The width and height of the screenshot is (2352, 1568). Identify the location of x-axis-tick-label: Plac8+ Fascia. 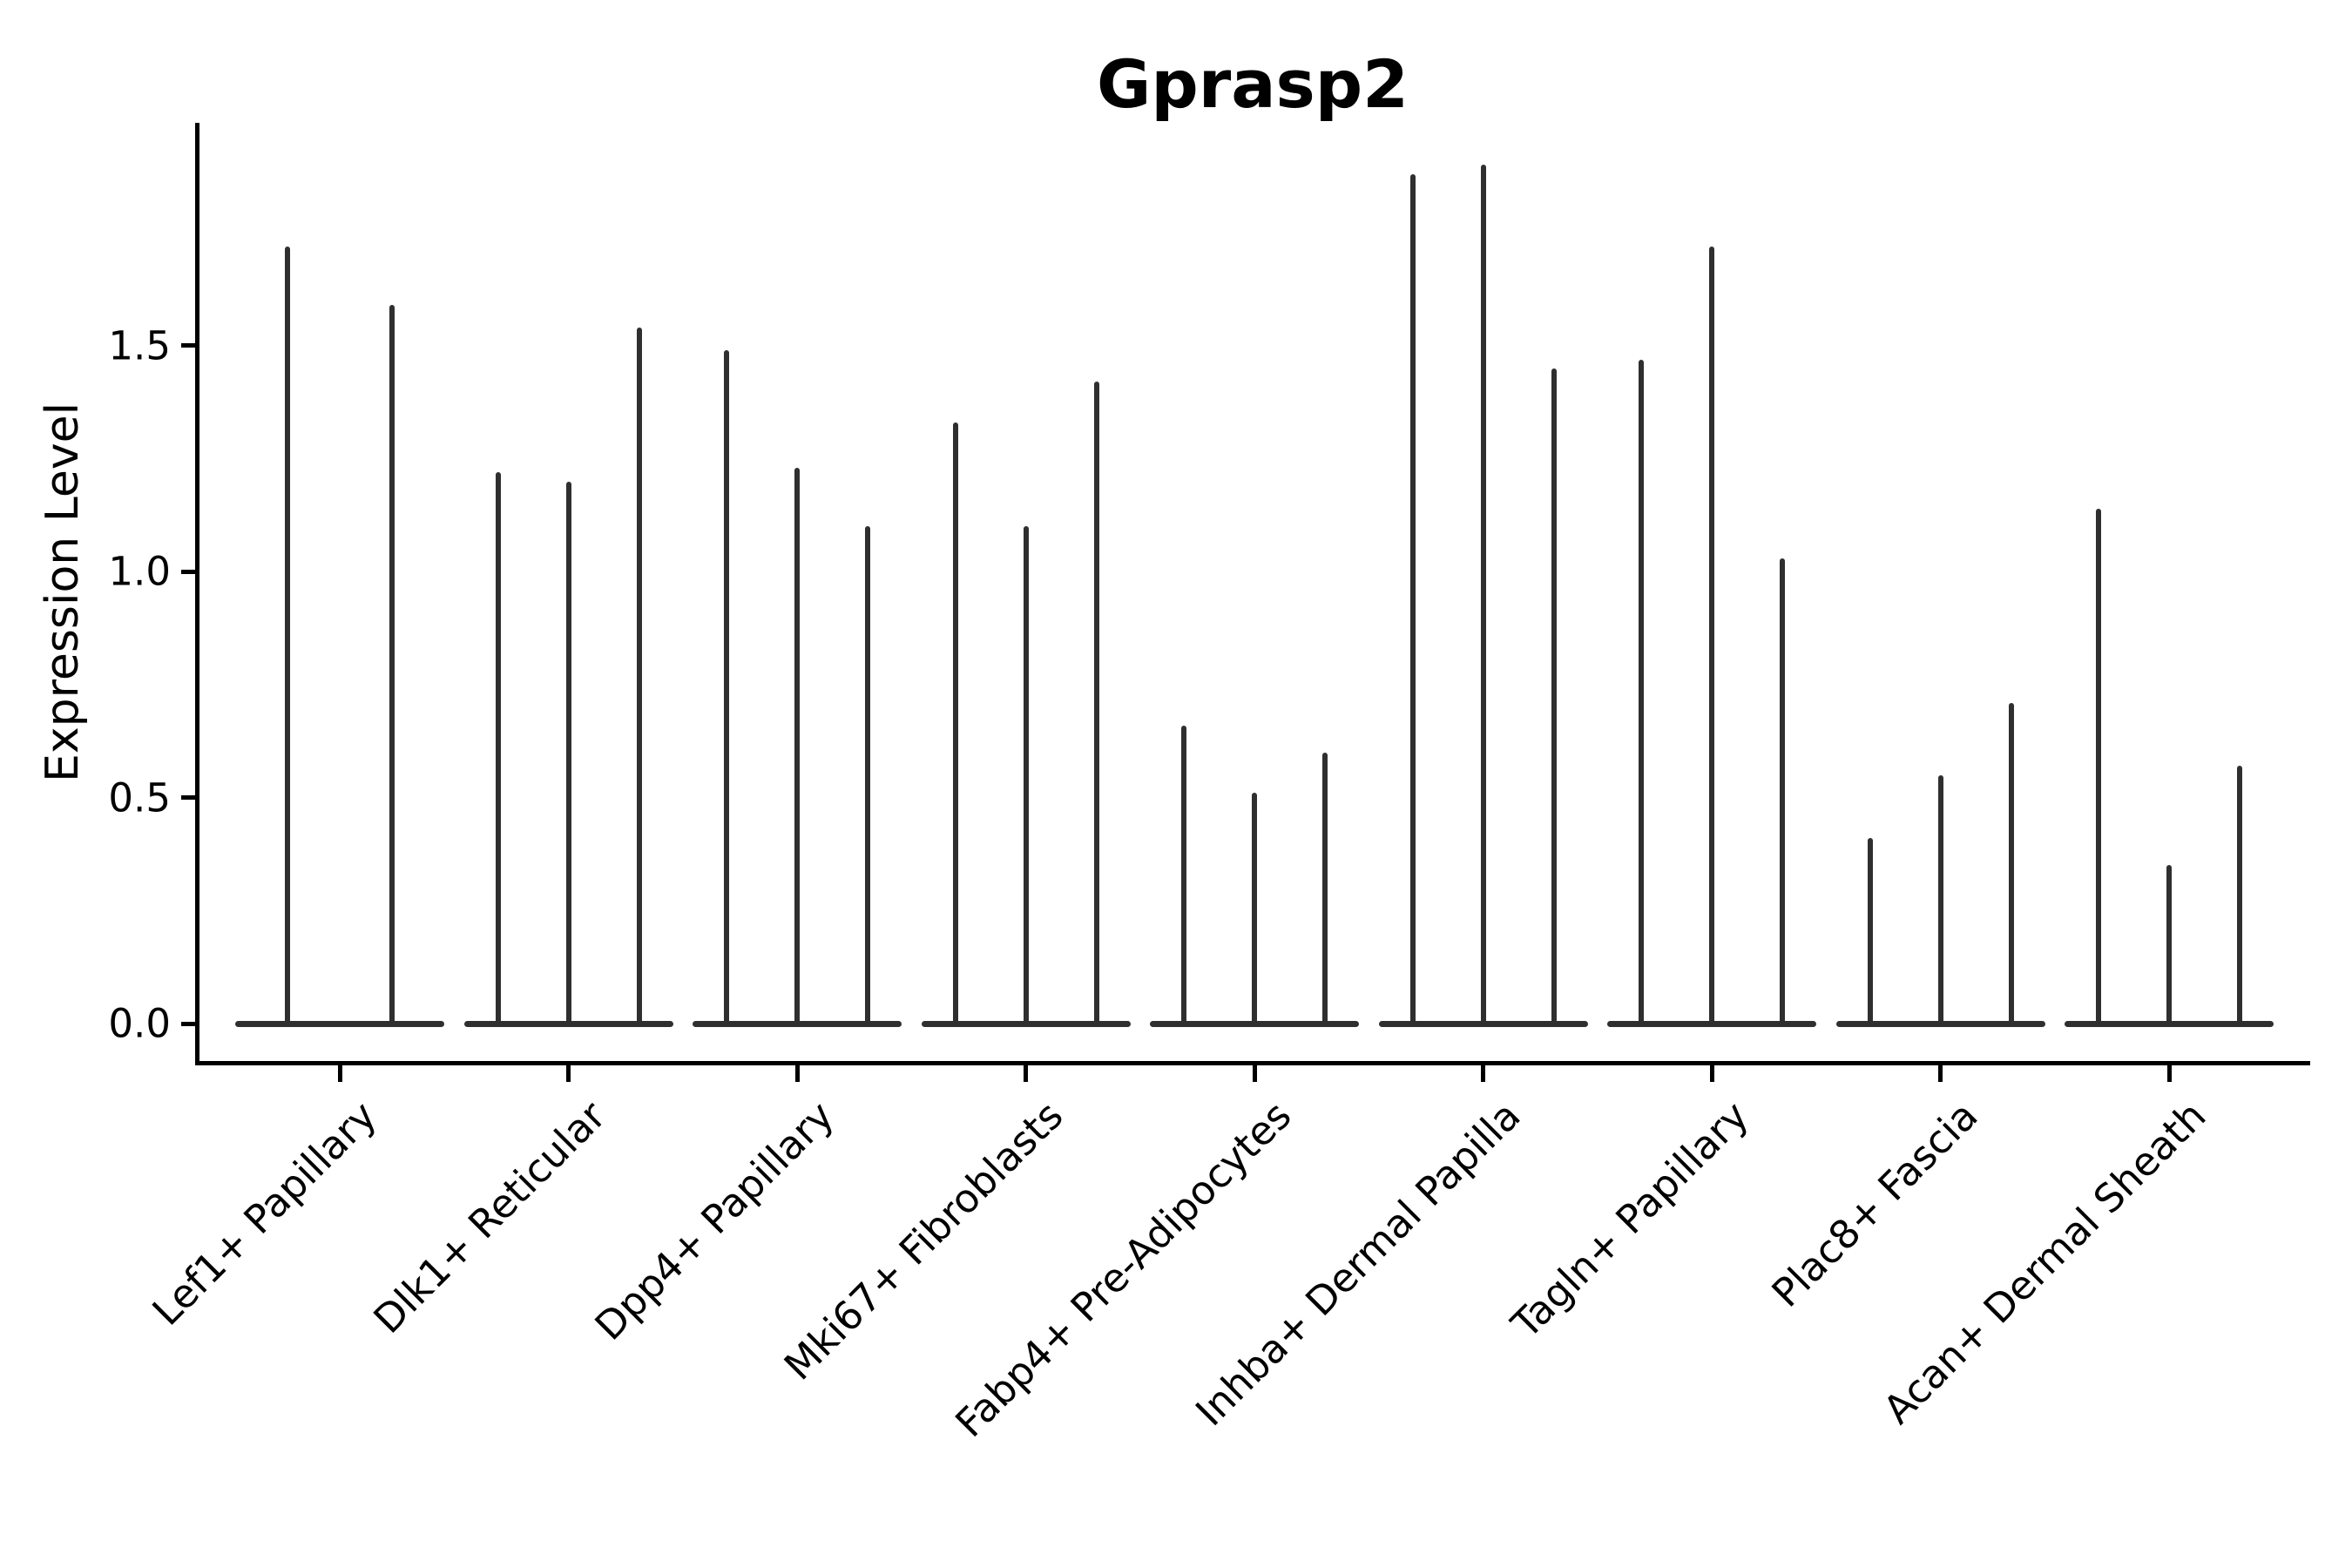
(1874, 1204).